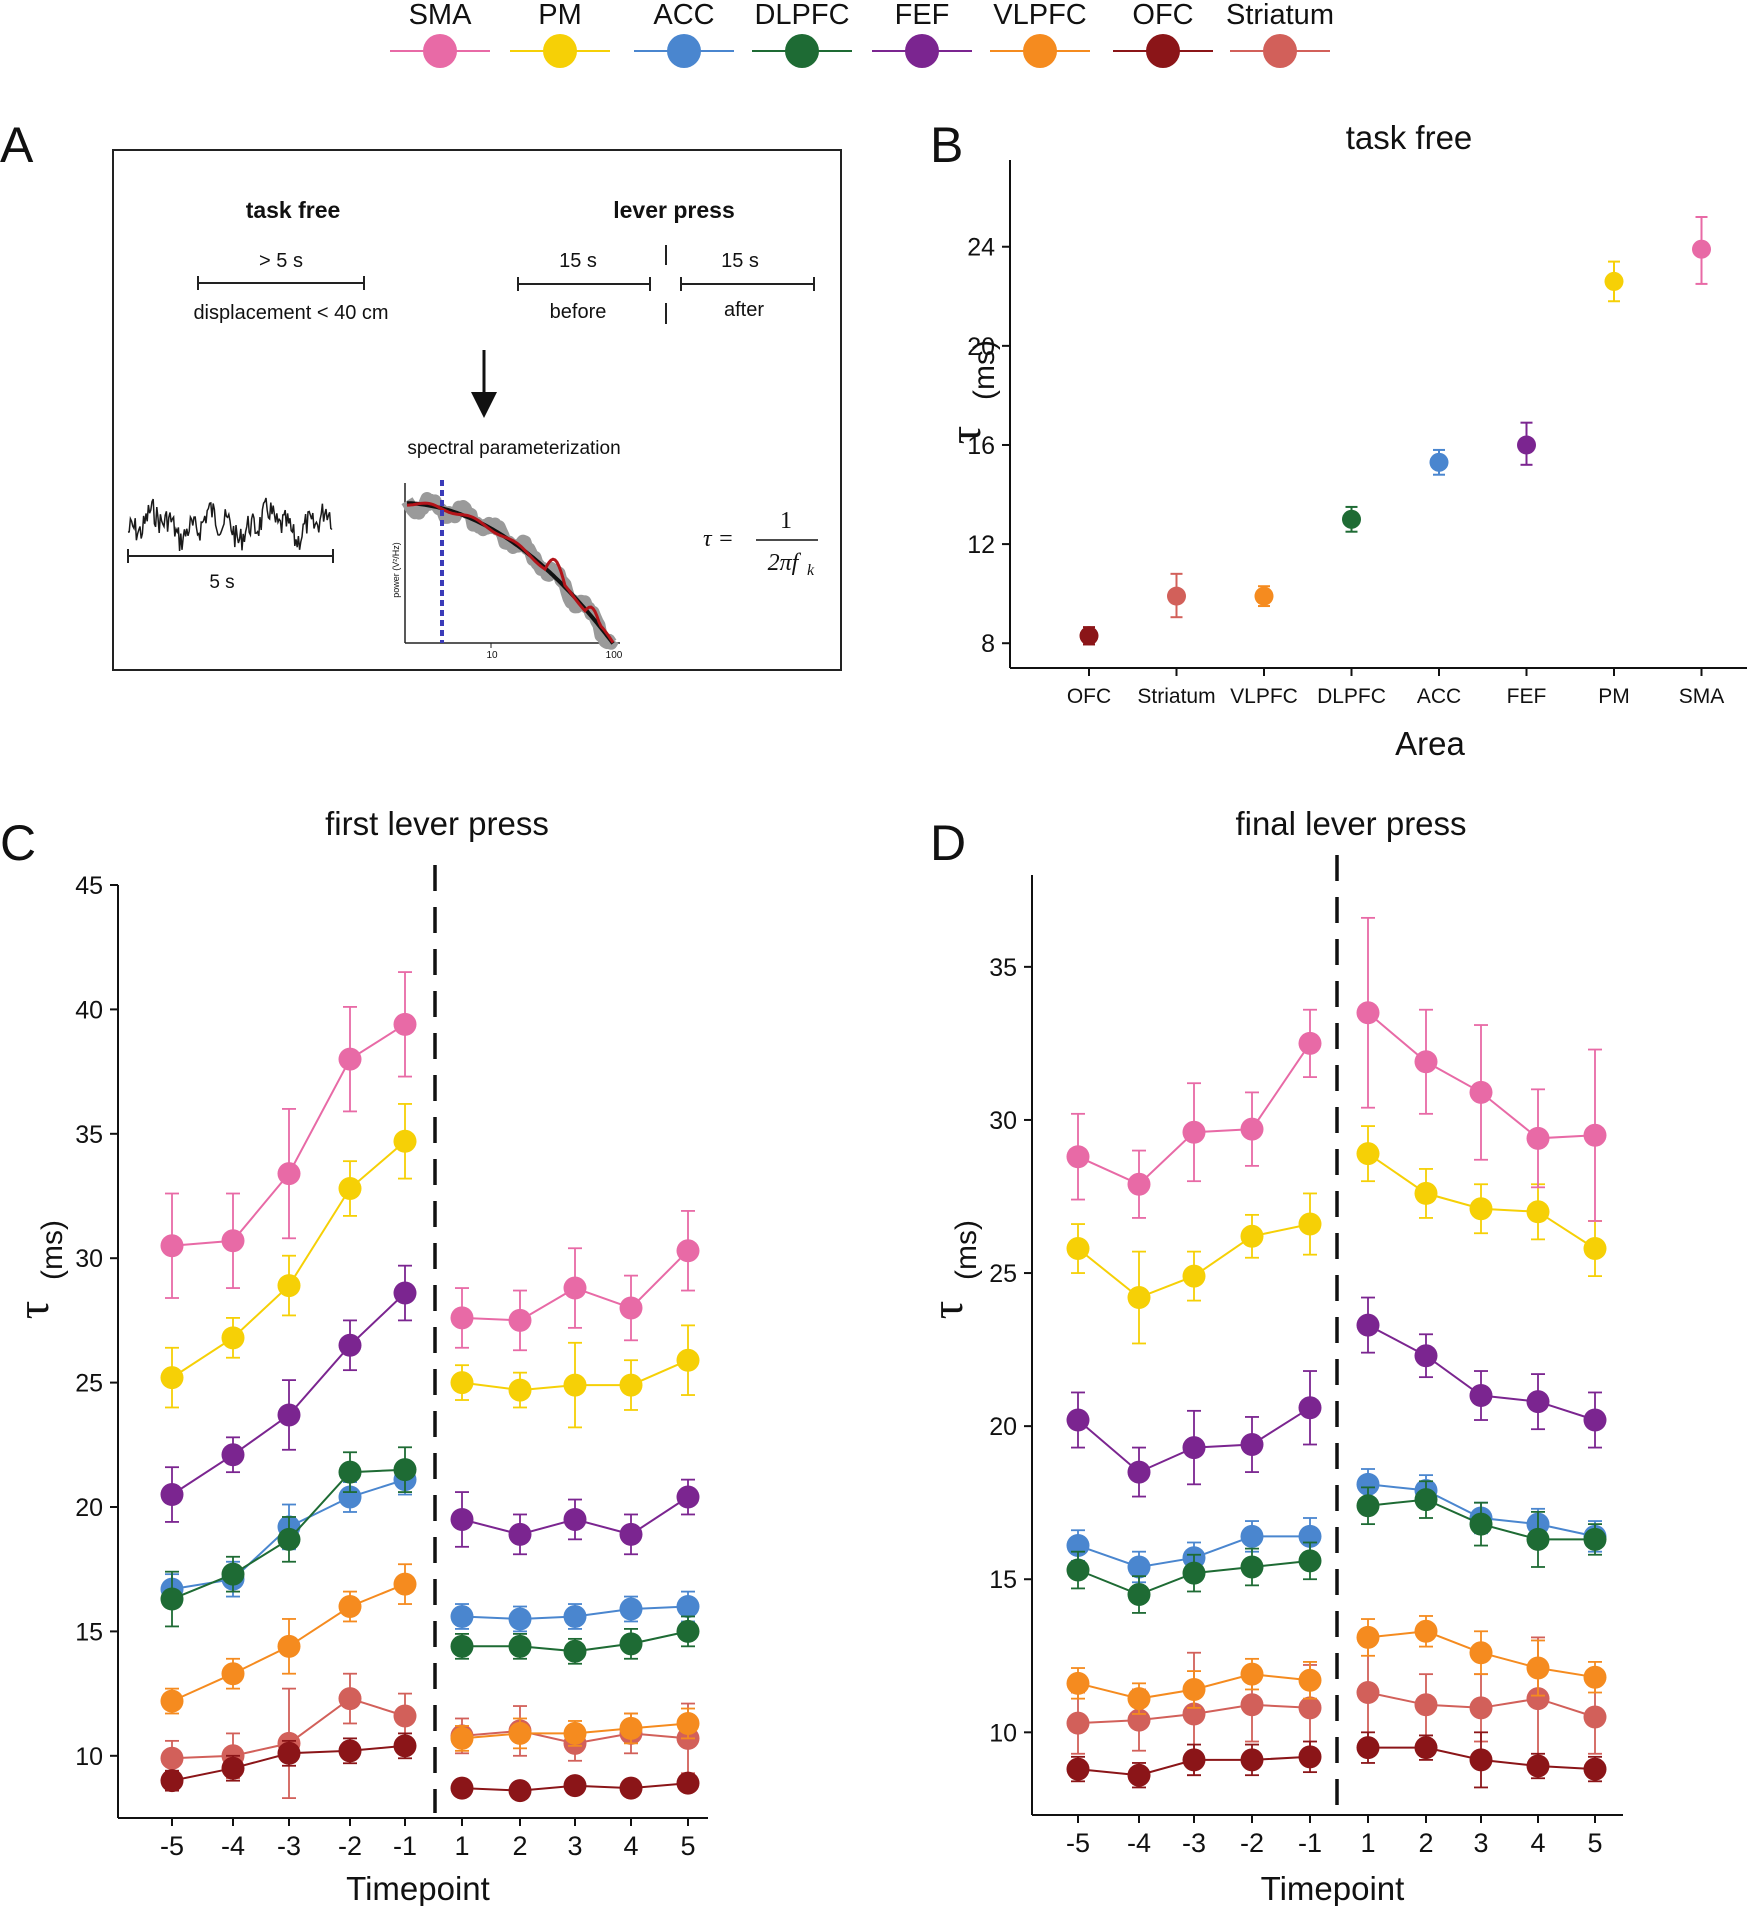 This screenshot has width=1751, height=1906. What do you see at coordinates (1351, 696) in the screenshot?
I see `panel-b-xtick-dlpfc: DLPFC` at bounding box center [1351, 696].